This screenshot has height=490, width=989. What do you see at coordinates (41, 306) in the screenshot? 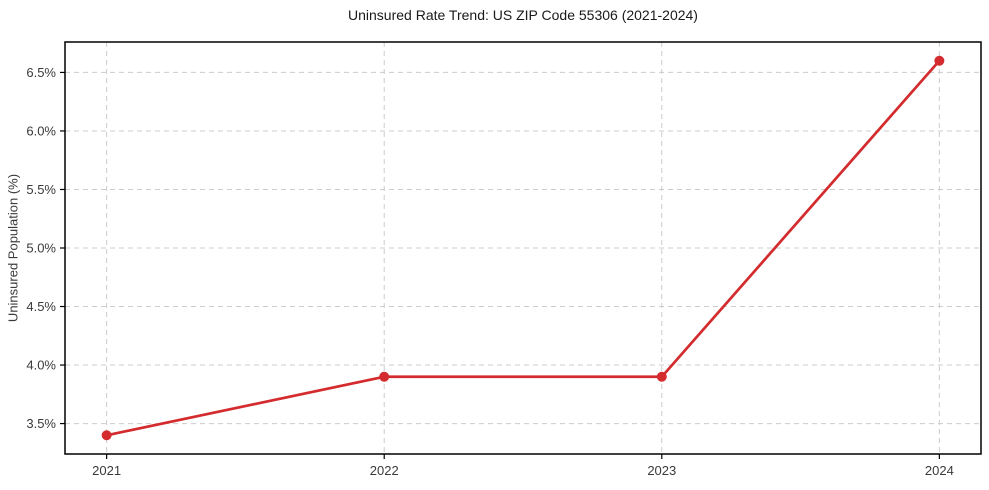
I see `y-tick-label: 4.5%` at bounding box center [41, 306].